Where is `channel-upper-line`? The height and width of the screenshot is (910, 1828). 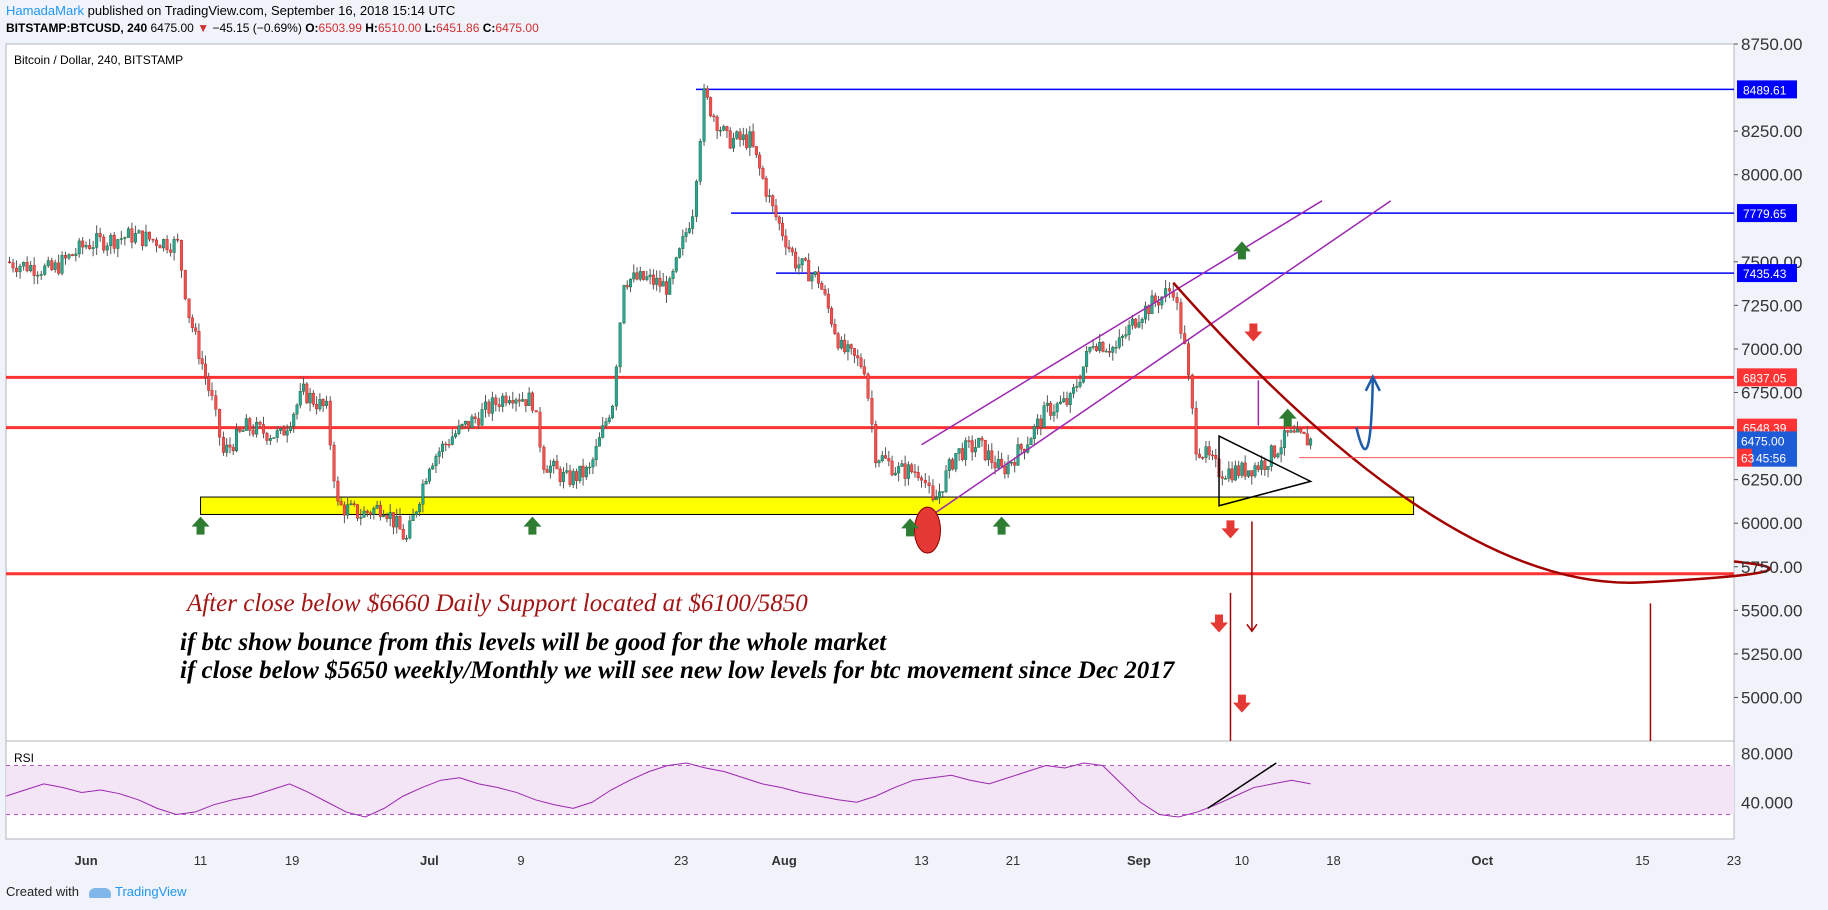
channel-upper-line is located at coordinates (1122, 323).